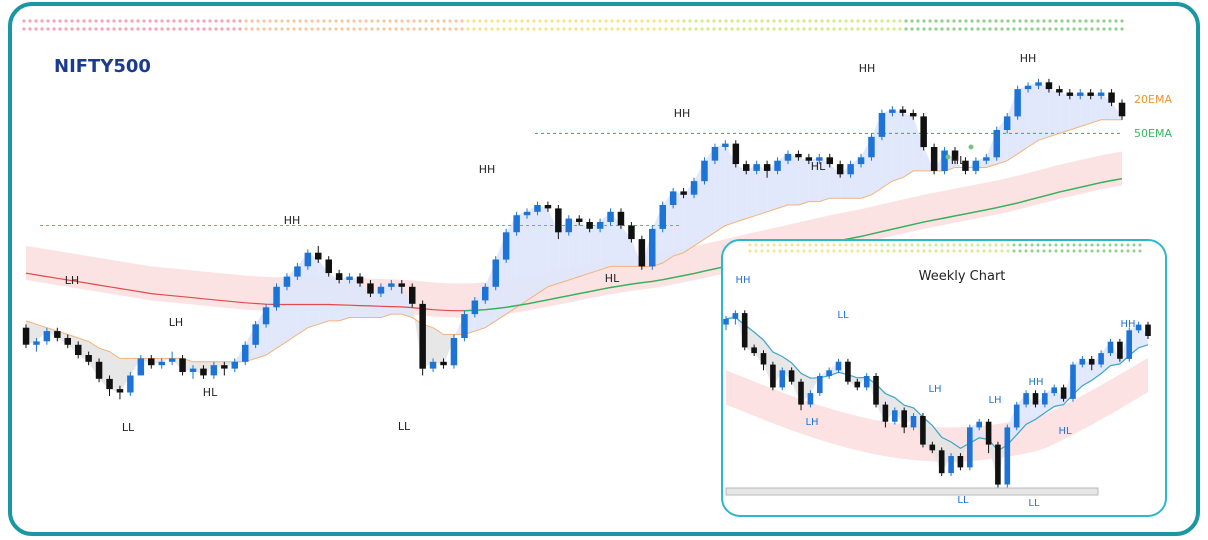 The image size is (1208, 540). I want to click on swing-label: LL, so click(128, 427).